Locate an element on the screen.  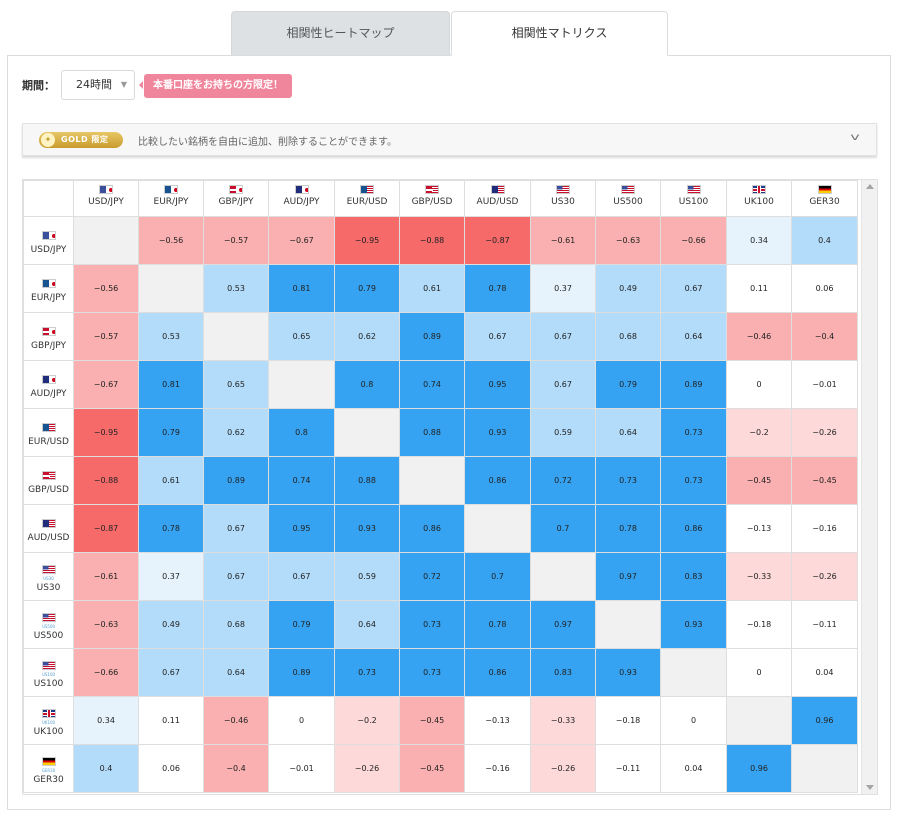
gold-badge: ✦ GOLD 限定 is located at coordinates (81, 140).